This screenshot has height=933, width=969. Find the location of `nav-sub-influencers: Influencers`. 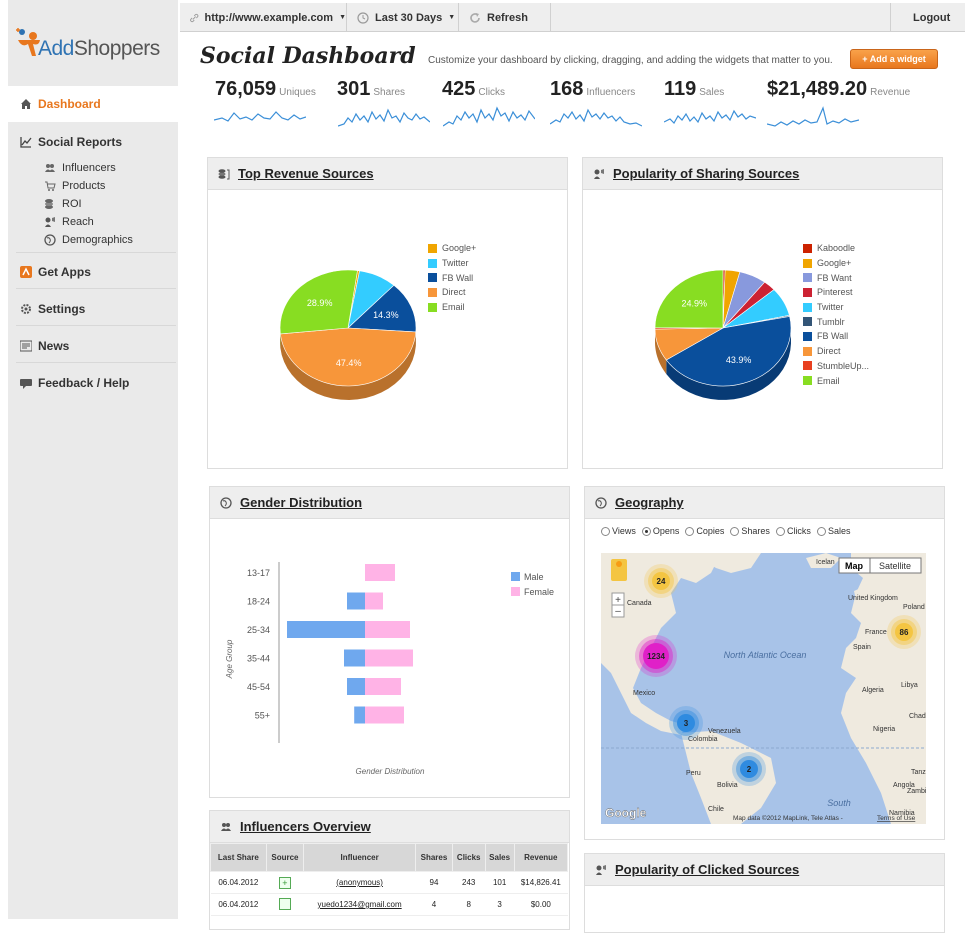

nav-sub-influencers: Influencers is located at coordinates (80, 168).